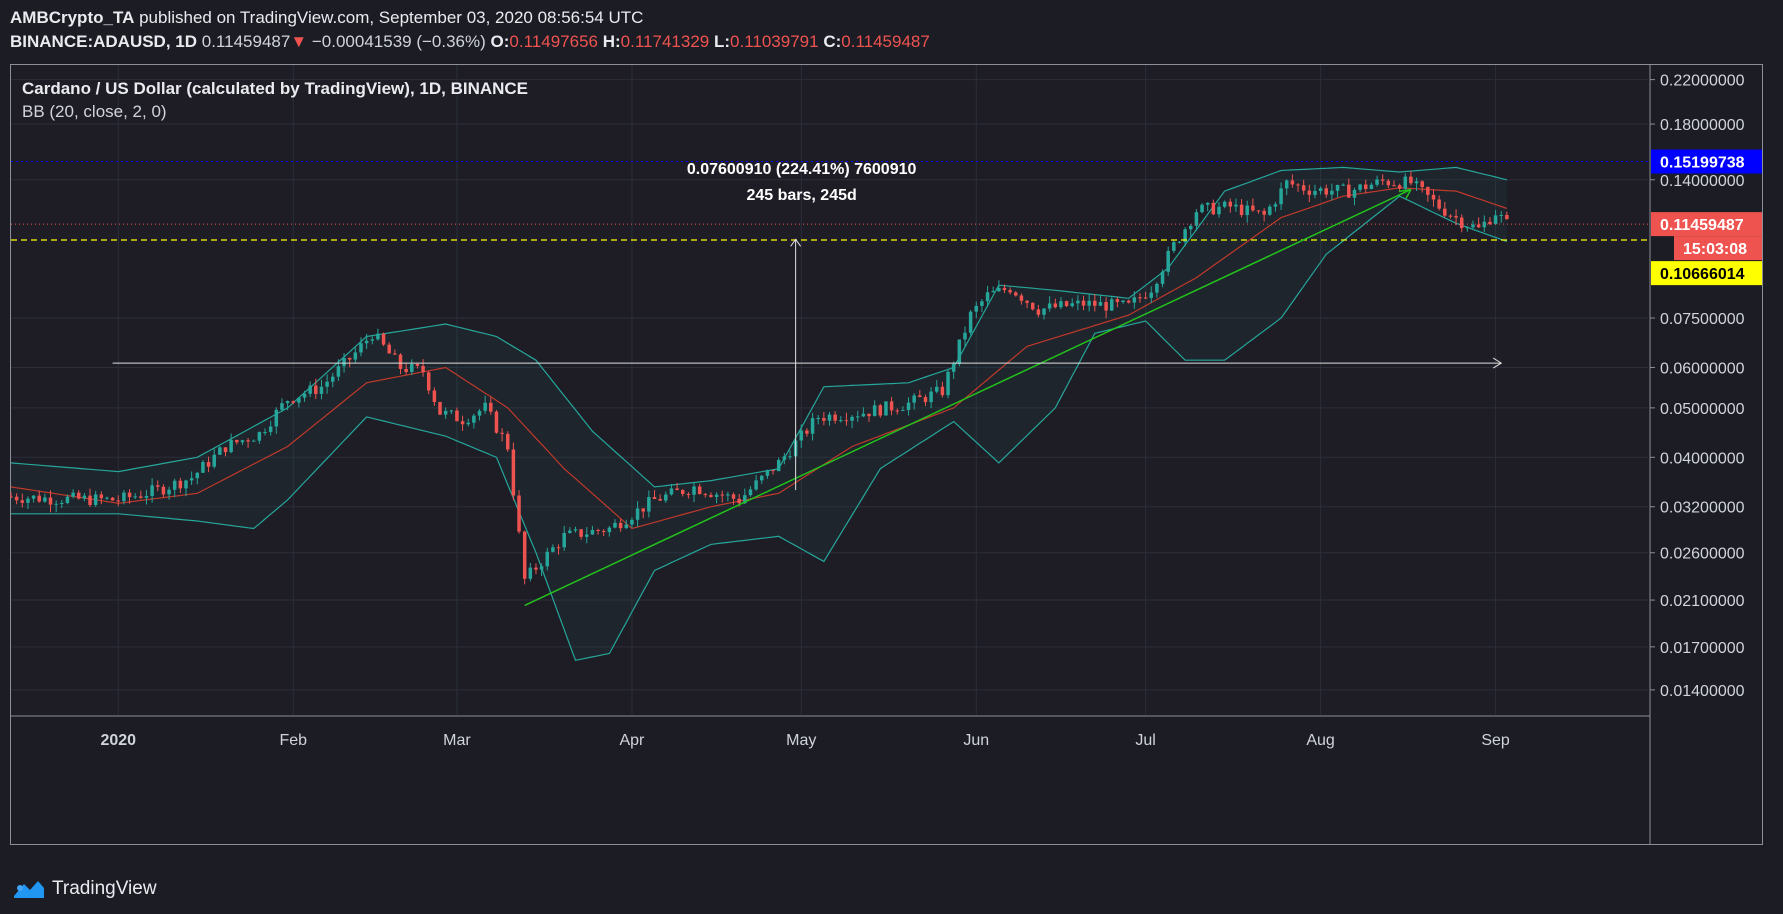 The width and height of the screenshot is (1783, 914). Describe the element at coordinates (1702, 319) in the screenshot. I see `y-tick-label: 0.07500000` at that location.